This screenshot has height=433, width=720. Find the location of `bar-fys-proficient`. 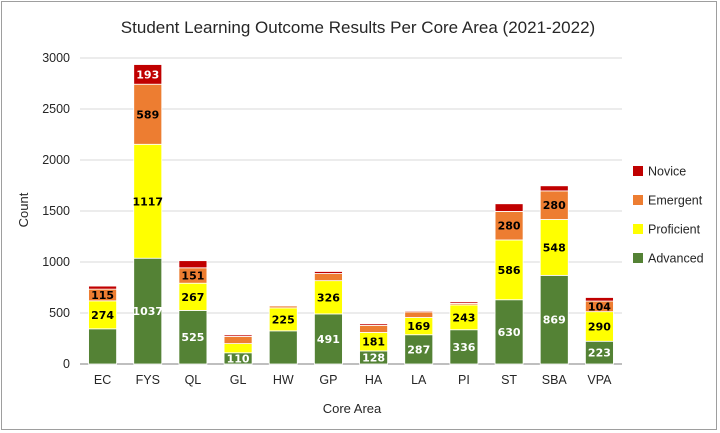

bar-fys-proficient is located at coordinates (148, 201).